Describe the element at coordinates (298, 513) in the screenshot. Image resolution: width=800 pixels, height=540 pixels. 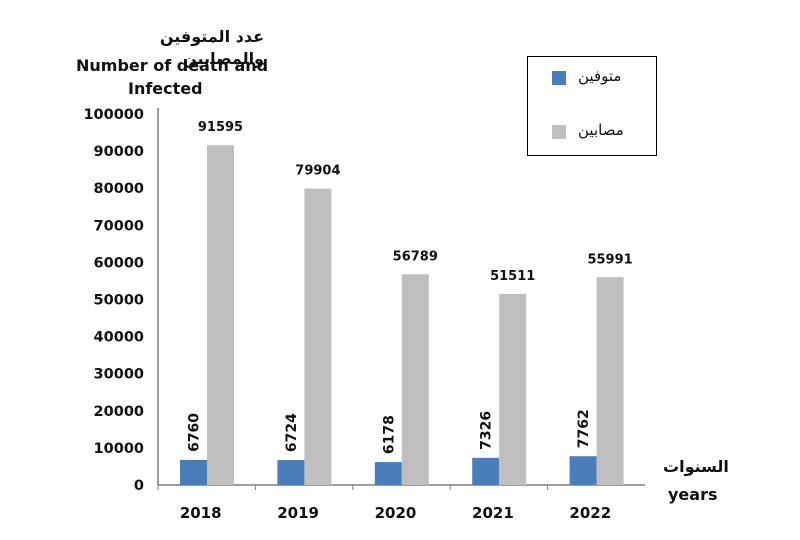
I see `x-tick-label: 2019` at that location.